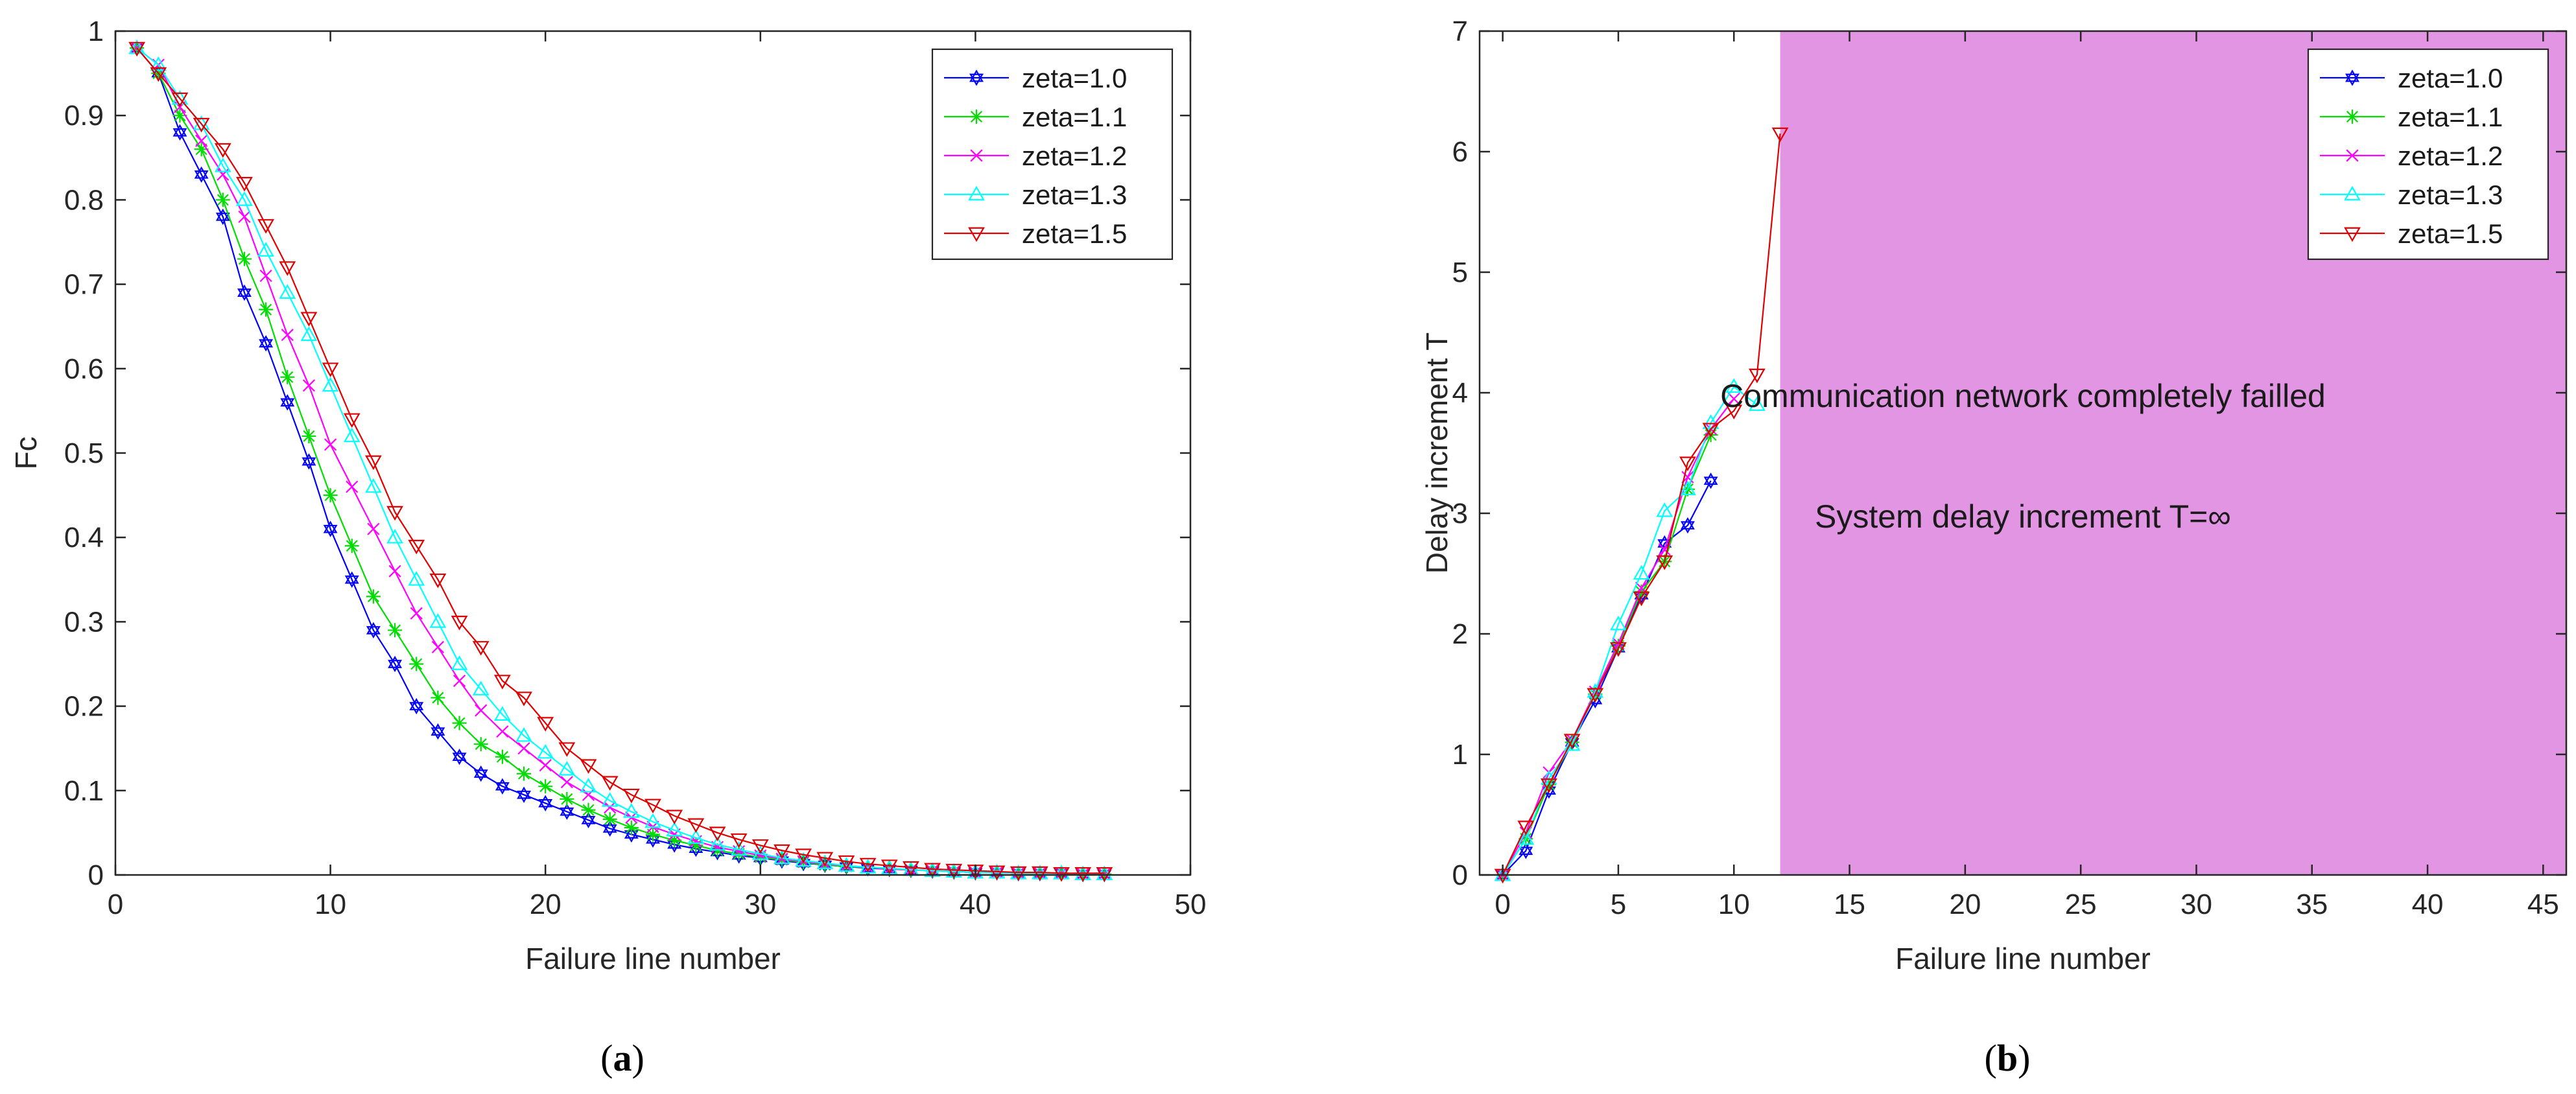 This screenshot has width=2576, height=1094. What do you see at coordinates (2411, 233) in the screenshot?
I see `legend-entry-zeta-1-5: zeta=1.5` at bounding box center [2411, 233].